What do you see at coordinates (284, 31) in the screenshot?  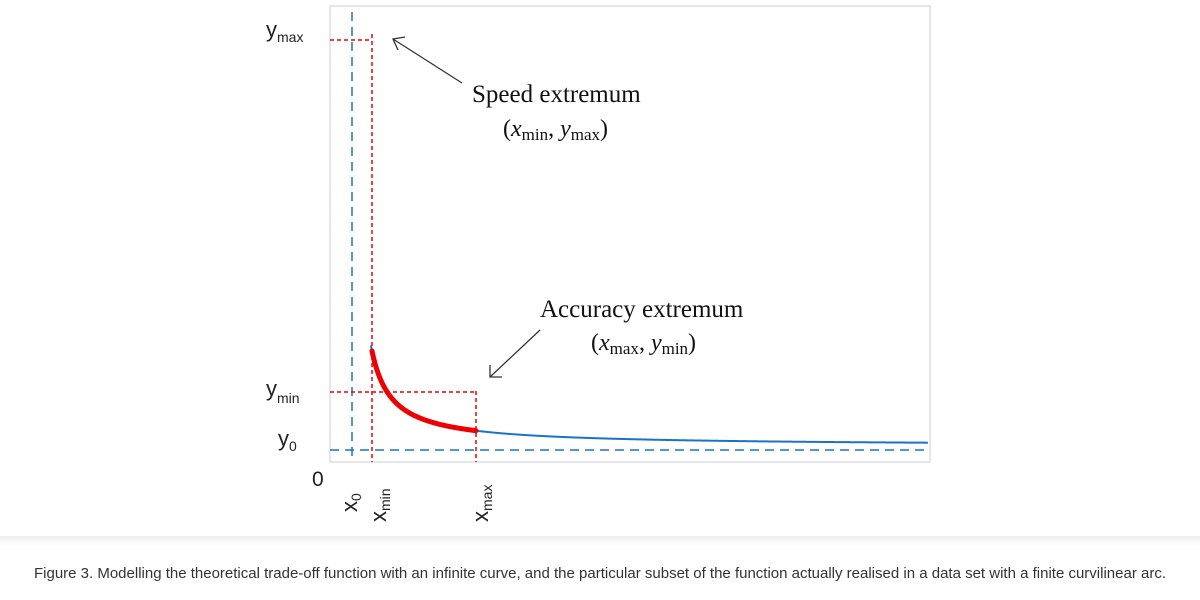 I see `ymax-label: ymax` at bounding box center [284, 31].